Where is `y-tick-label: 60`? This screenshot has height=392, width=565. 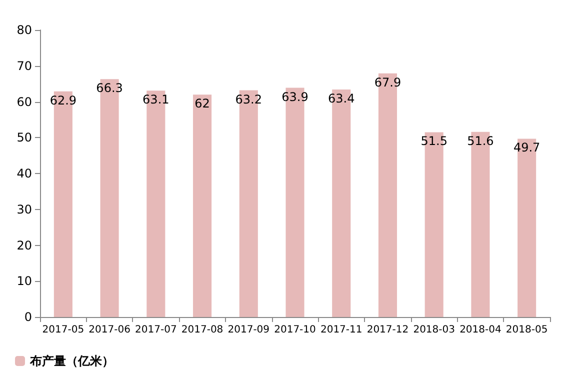
y-tick-label: 60 is located at coordinates (24, 101).